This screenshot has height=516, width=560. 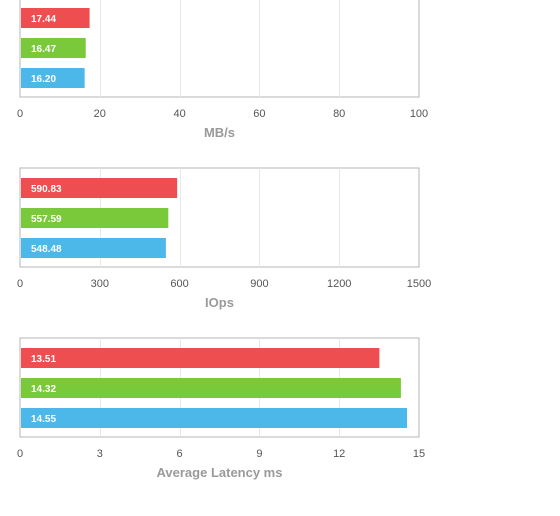 I want to click on x-tick-label: 80, so click(x=339, y=114).